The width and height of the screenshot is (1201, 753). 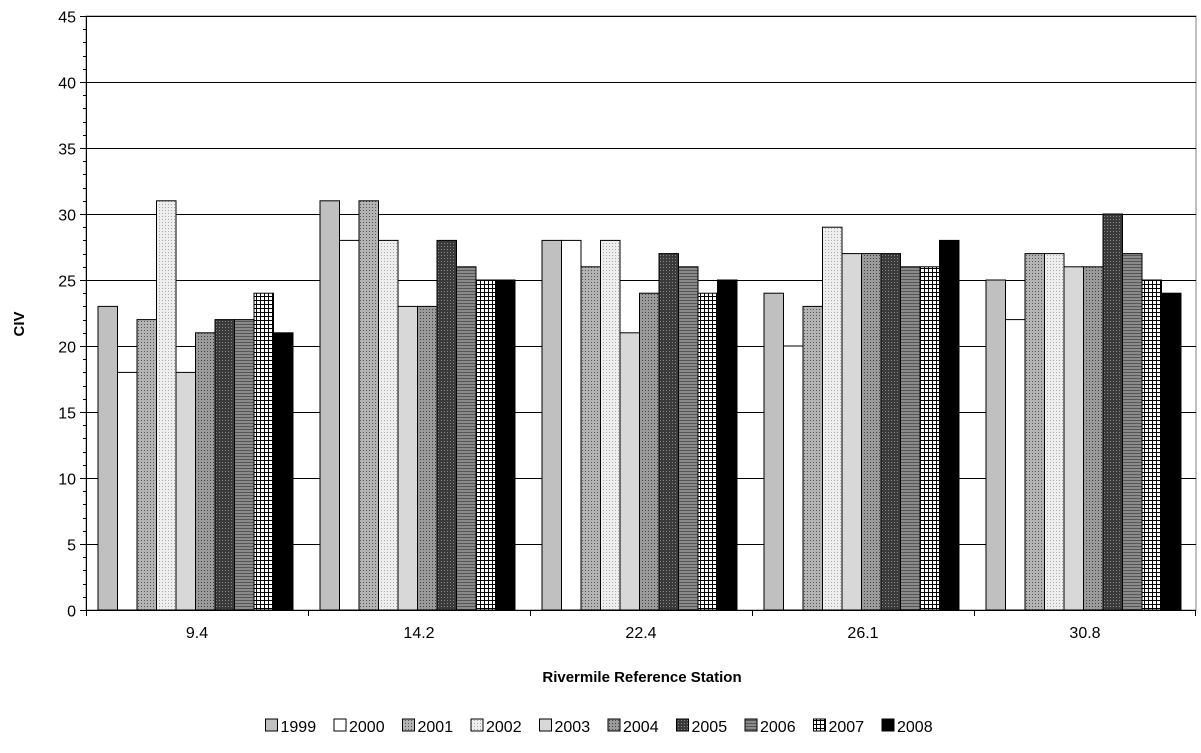 What do you see at coordinates (263, 451) in the screenshot?
I see `bar-2007-9.4` at bounding box center [263, 451].